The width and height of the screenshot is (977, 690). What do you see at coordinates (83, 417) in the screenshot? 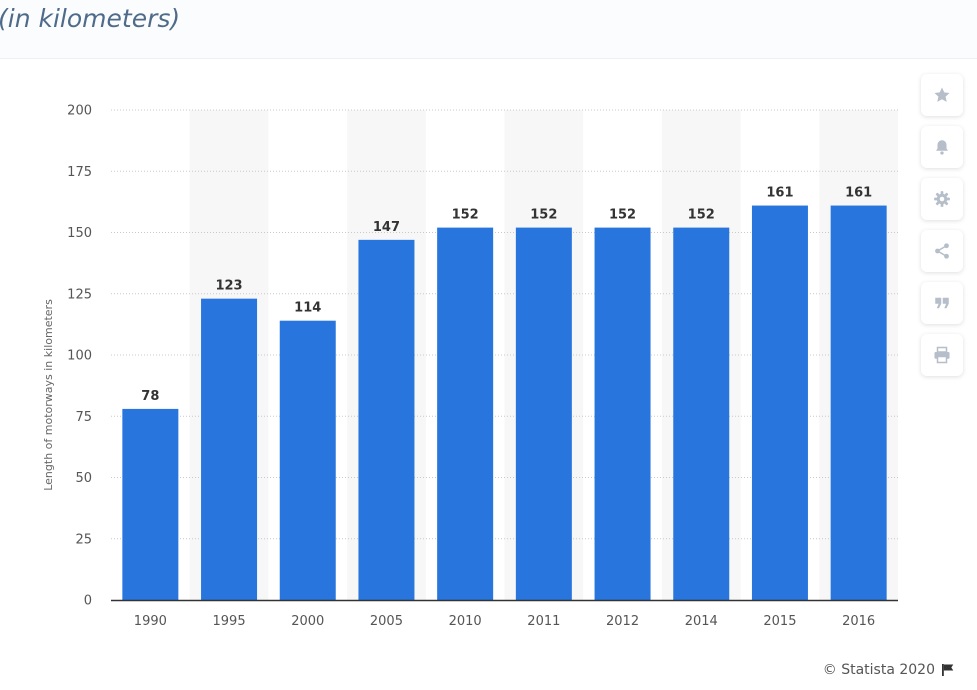
I see `y-tick-label: 75` at bounding box center [83, 417].